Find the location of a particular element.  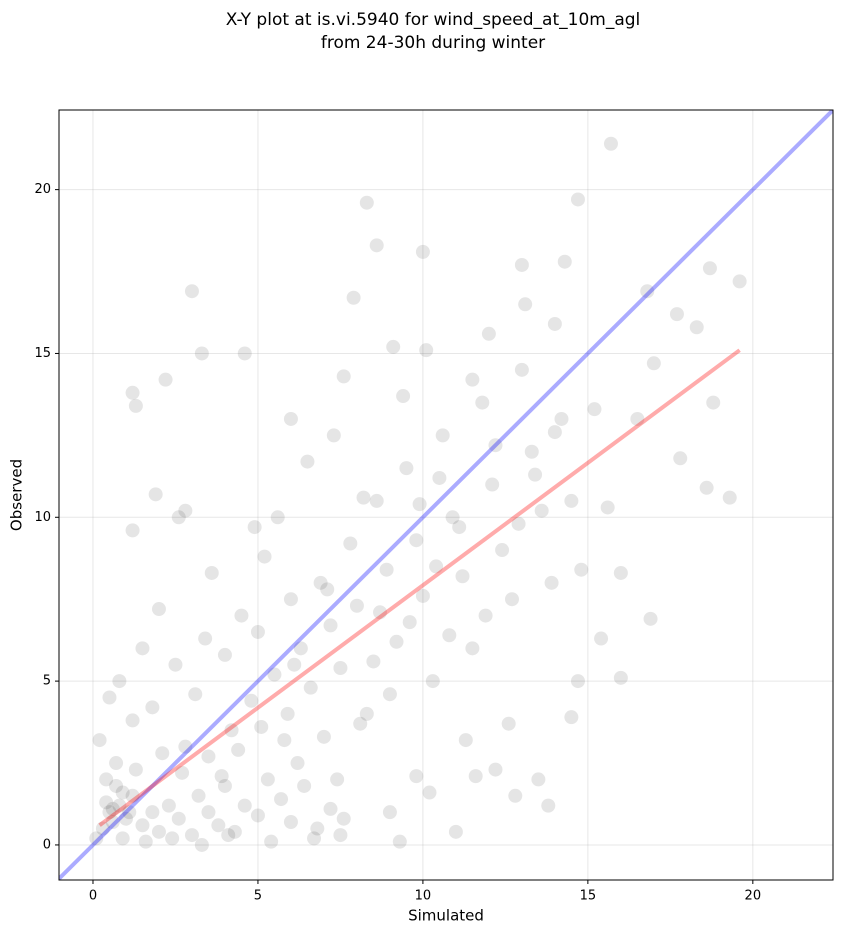

x-axis-label: Simulated is located at coordinates (446, 916).